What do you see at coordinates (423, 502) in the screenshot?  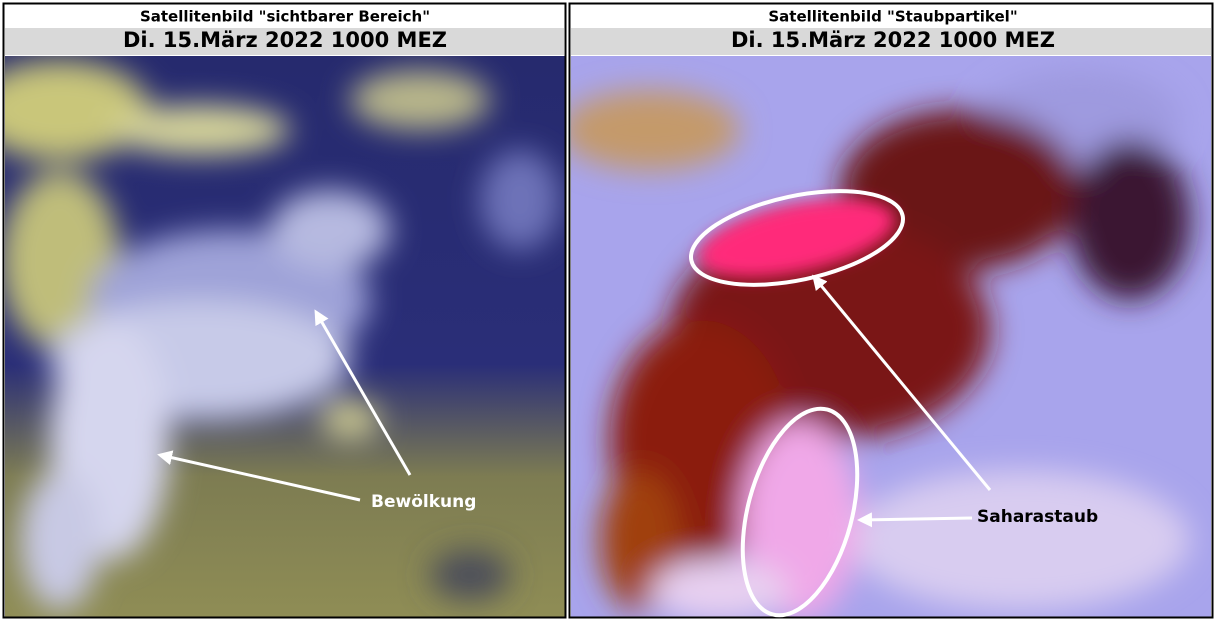 I see `annotation: Bewölkung` at bounding box center [423, 502].